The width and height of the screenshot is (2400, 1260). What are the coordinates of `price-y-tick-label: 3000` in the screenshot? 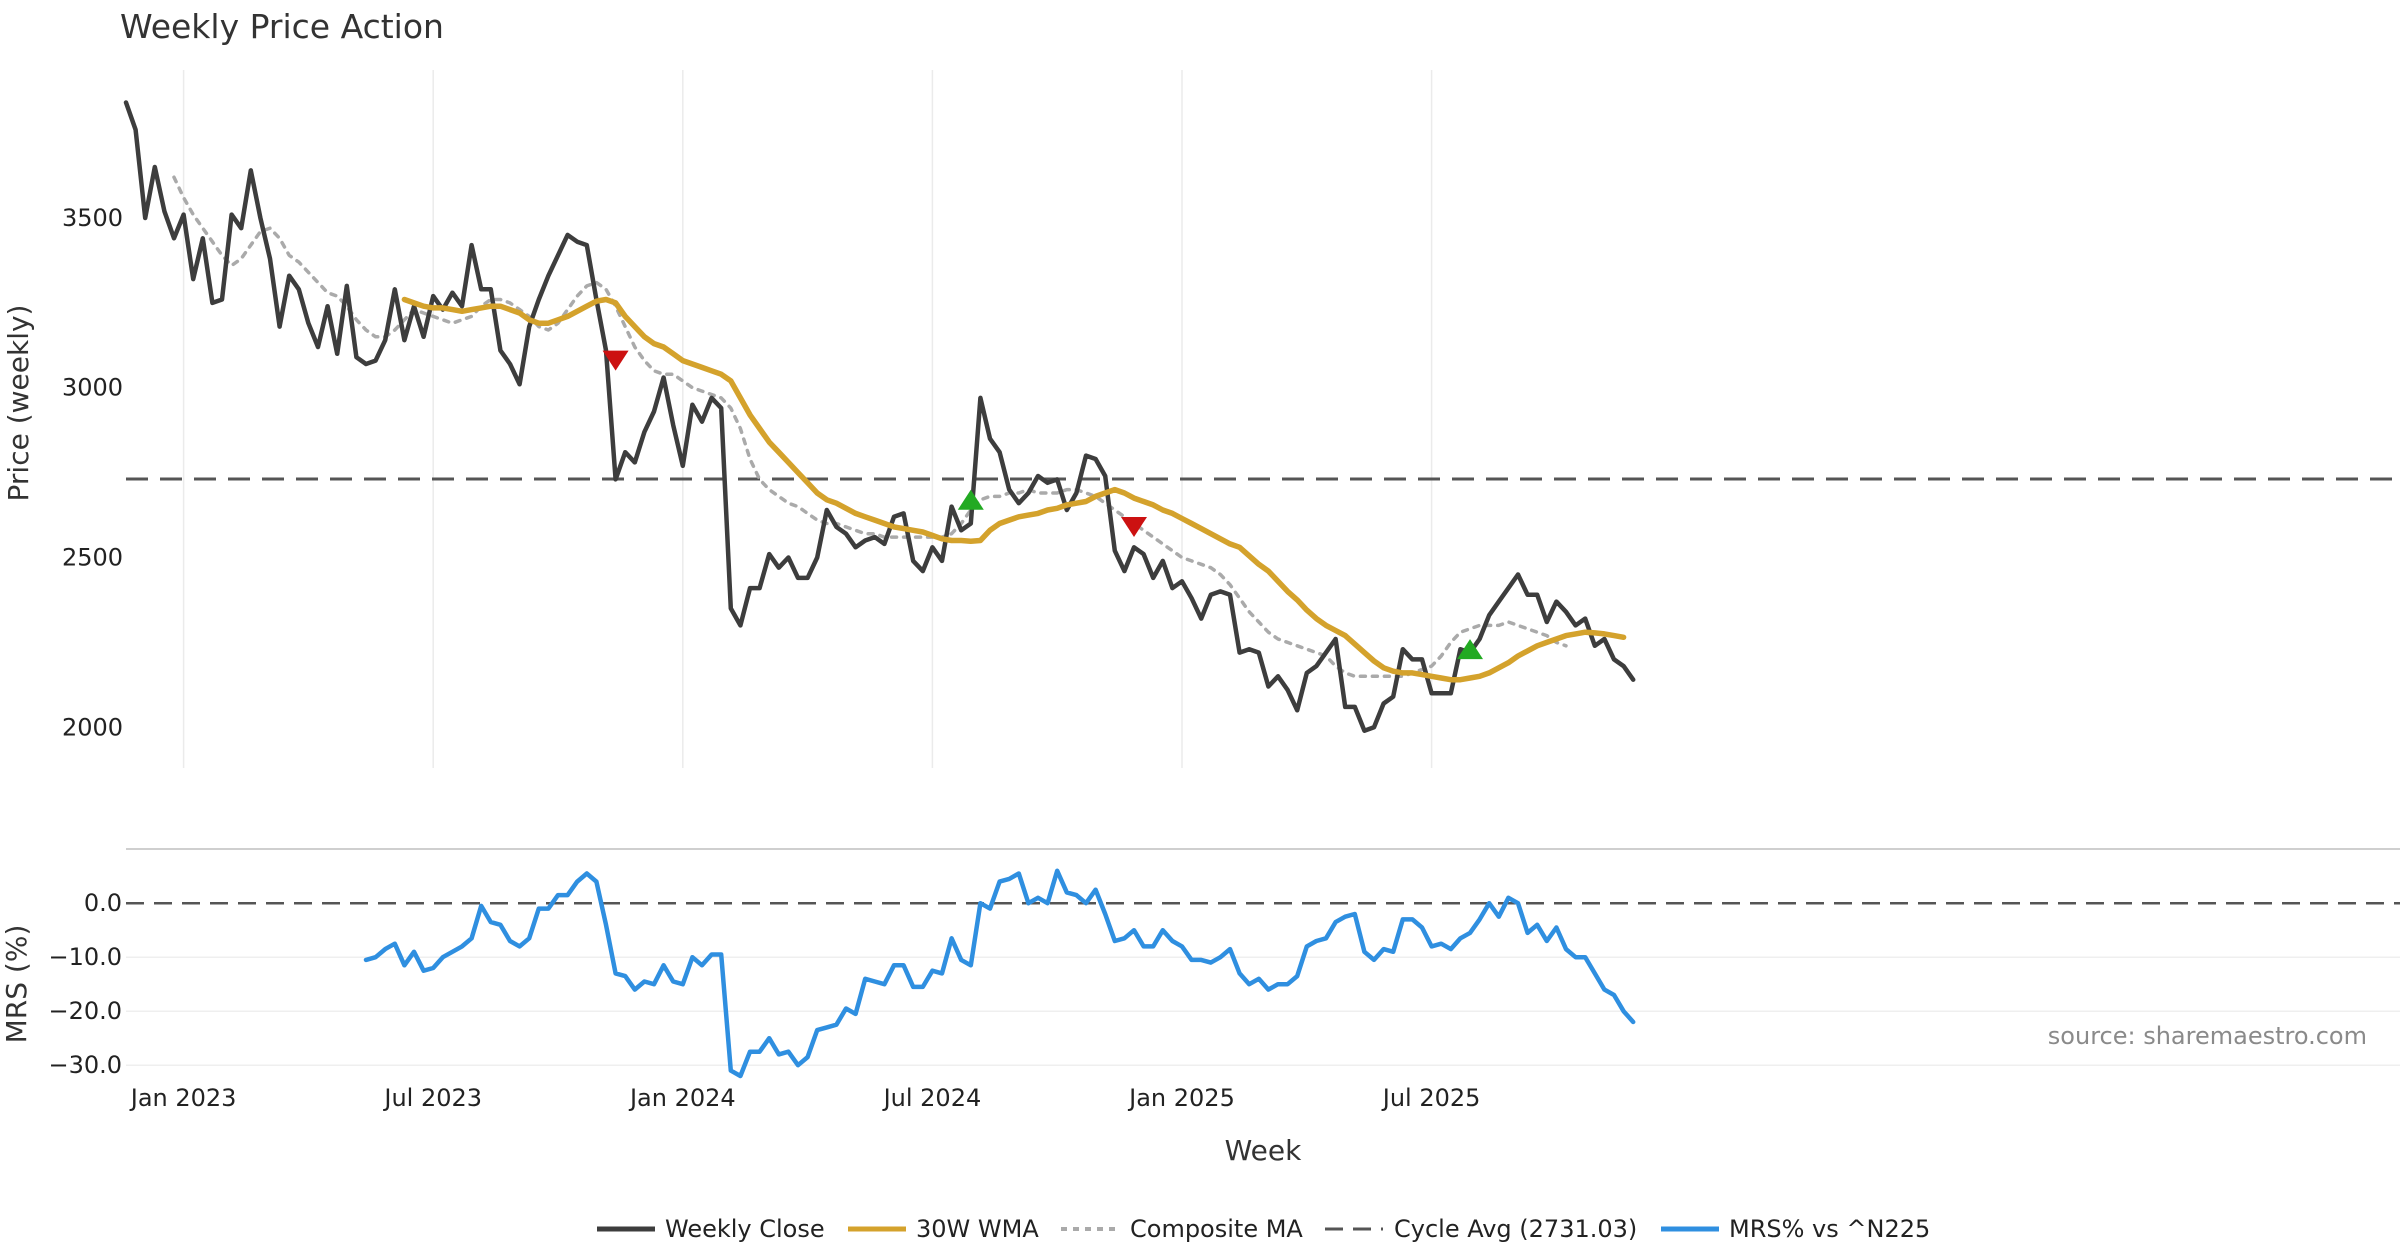 It's located at (92, 388).